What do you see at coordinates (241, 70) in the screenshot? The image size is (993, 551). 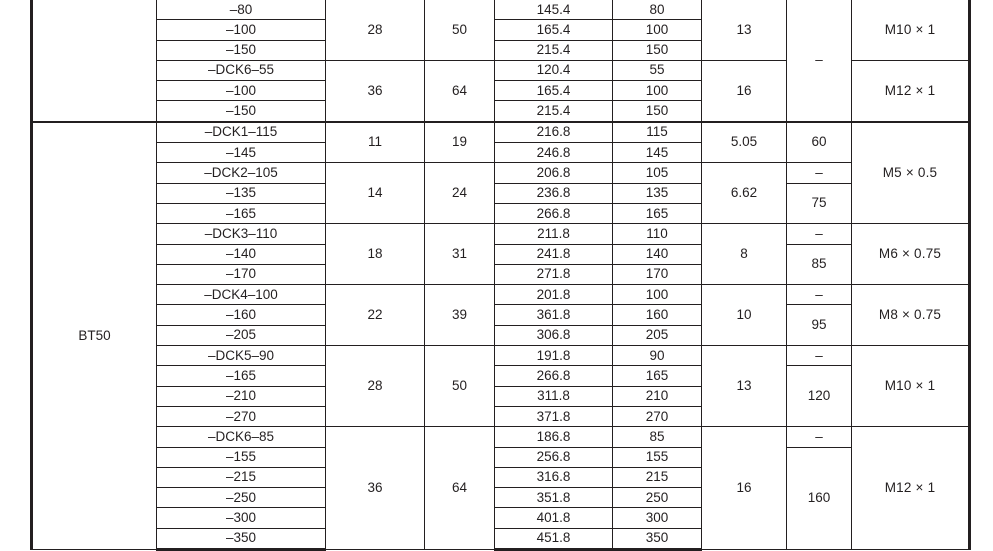 I see `order-code-cell: –DCK6–55` at bounding box center [241, 70].